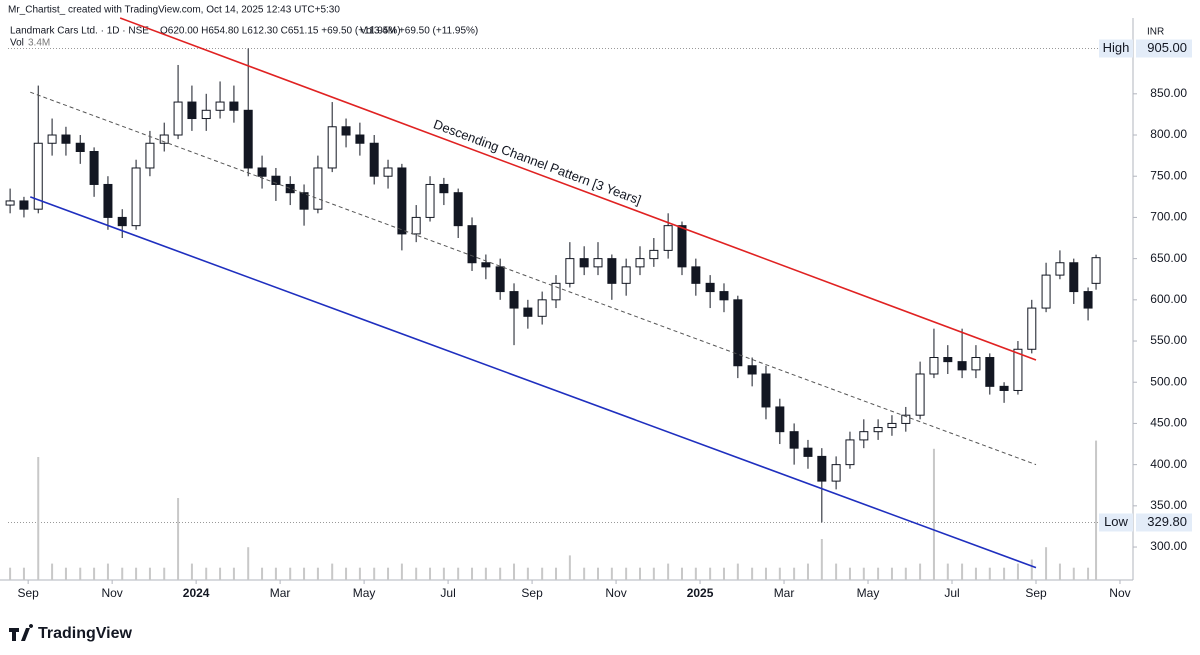 Image resolution: width=1200 pixels, height=655 pixels. Describe the element at coordinates (1168, 93) in the screenshot. I see `y-tick-label: 850.00` at that location.